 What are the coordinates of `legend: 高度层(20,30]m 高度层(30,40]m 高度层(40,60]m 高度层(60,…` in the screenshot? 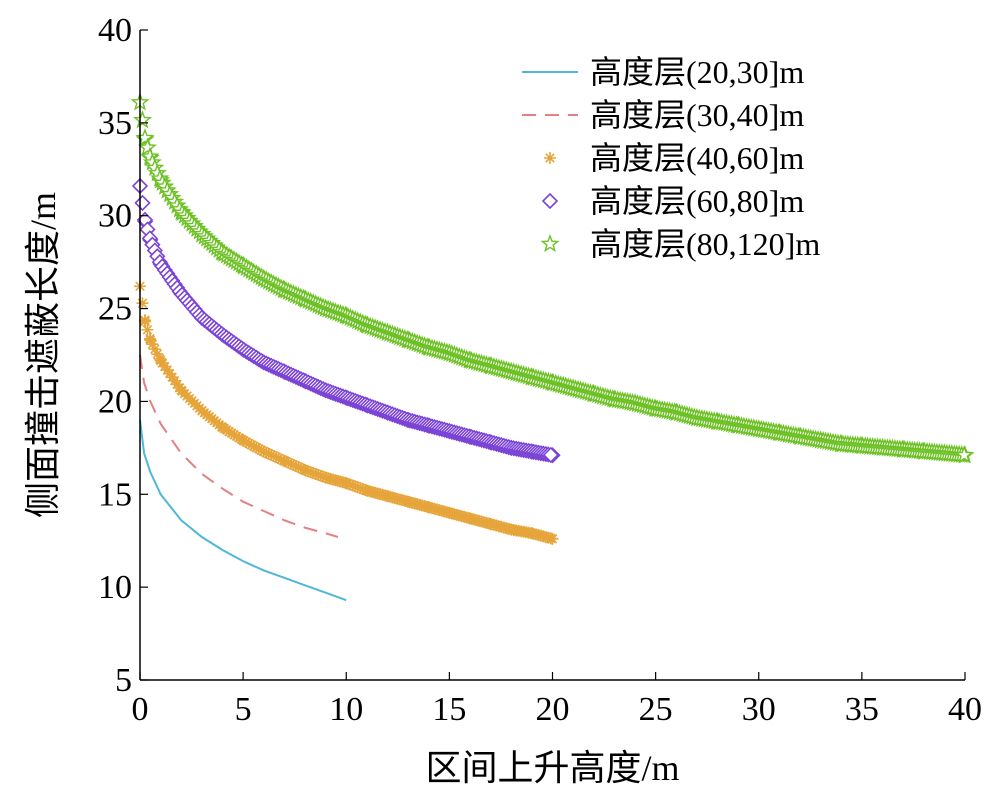 It's located at (671, 158).